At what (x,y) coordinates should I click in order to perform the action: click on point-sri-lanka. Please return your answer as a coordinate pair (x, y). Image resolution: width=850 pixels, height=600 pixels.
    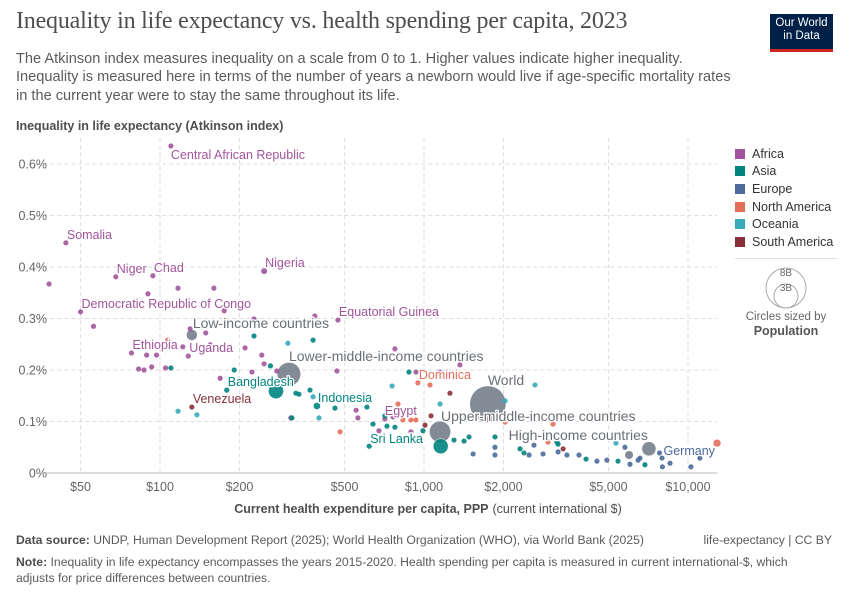
    Looking at the image, I should click on (369, 446).